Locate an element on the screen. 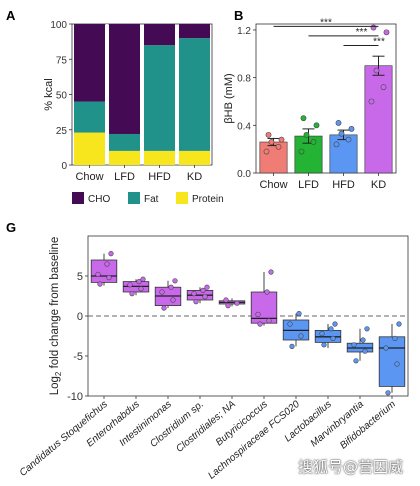  panel-b-bar-hfd is located at coordinates (343, 154).